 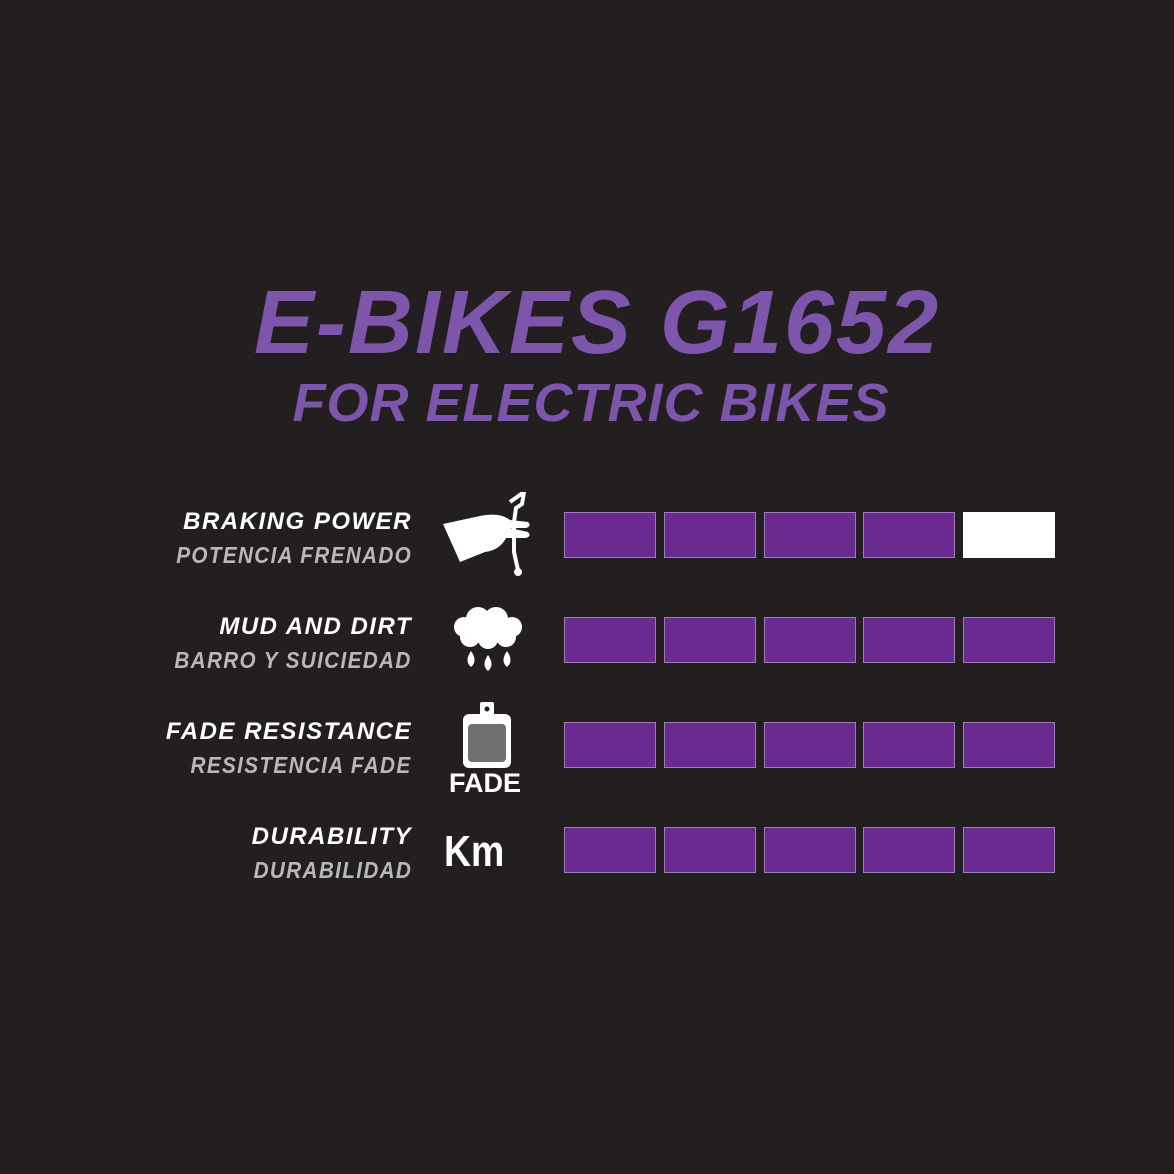 I want to click on brake-pad-icon: FADE, so click(x=487, y=750).